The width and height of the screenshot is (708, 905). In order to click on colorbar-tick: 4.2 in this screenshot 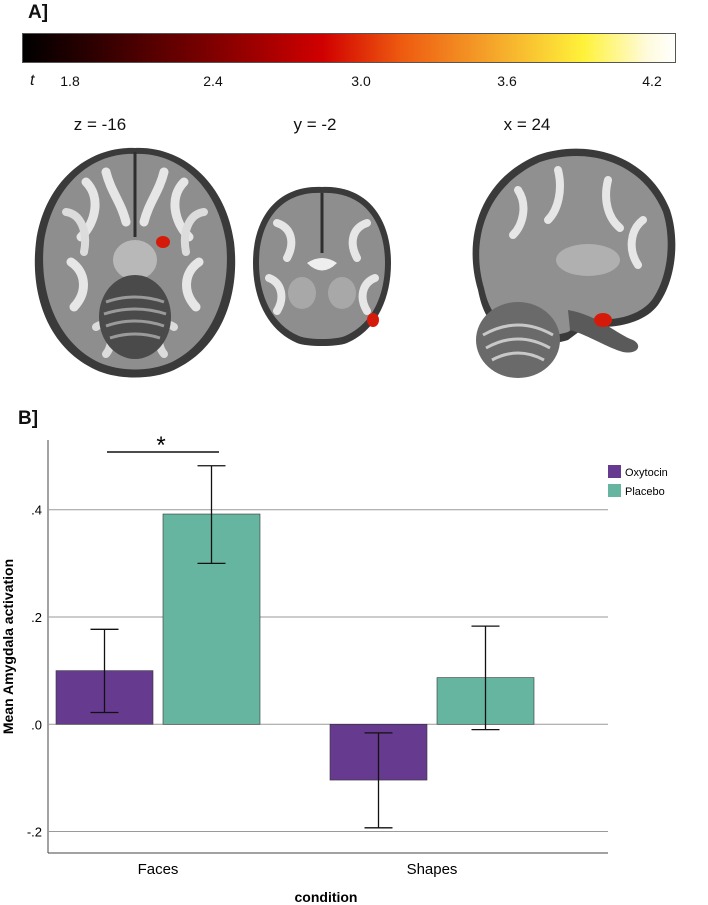, I will do `click(652, 81)`.